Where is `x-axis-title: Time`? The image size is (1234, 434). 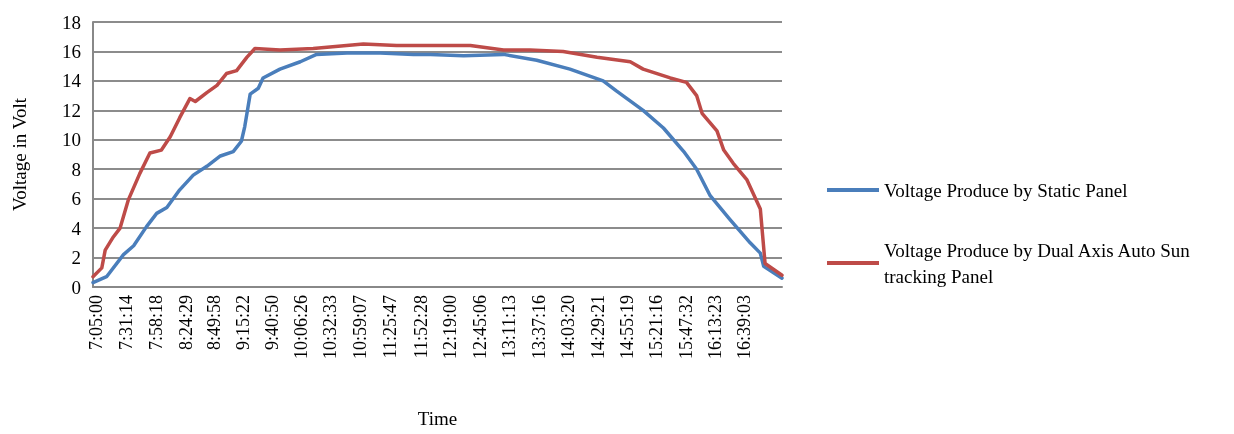 x-axis-title: Time is located at coordinates (437, 418).